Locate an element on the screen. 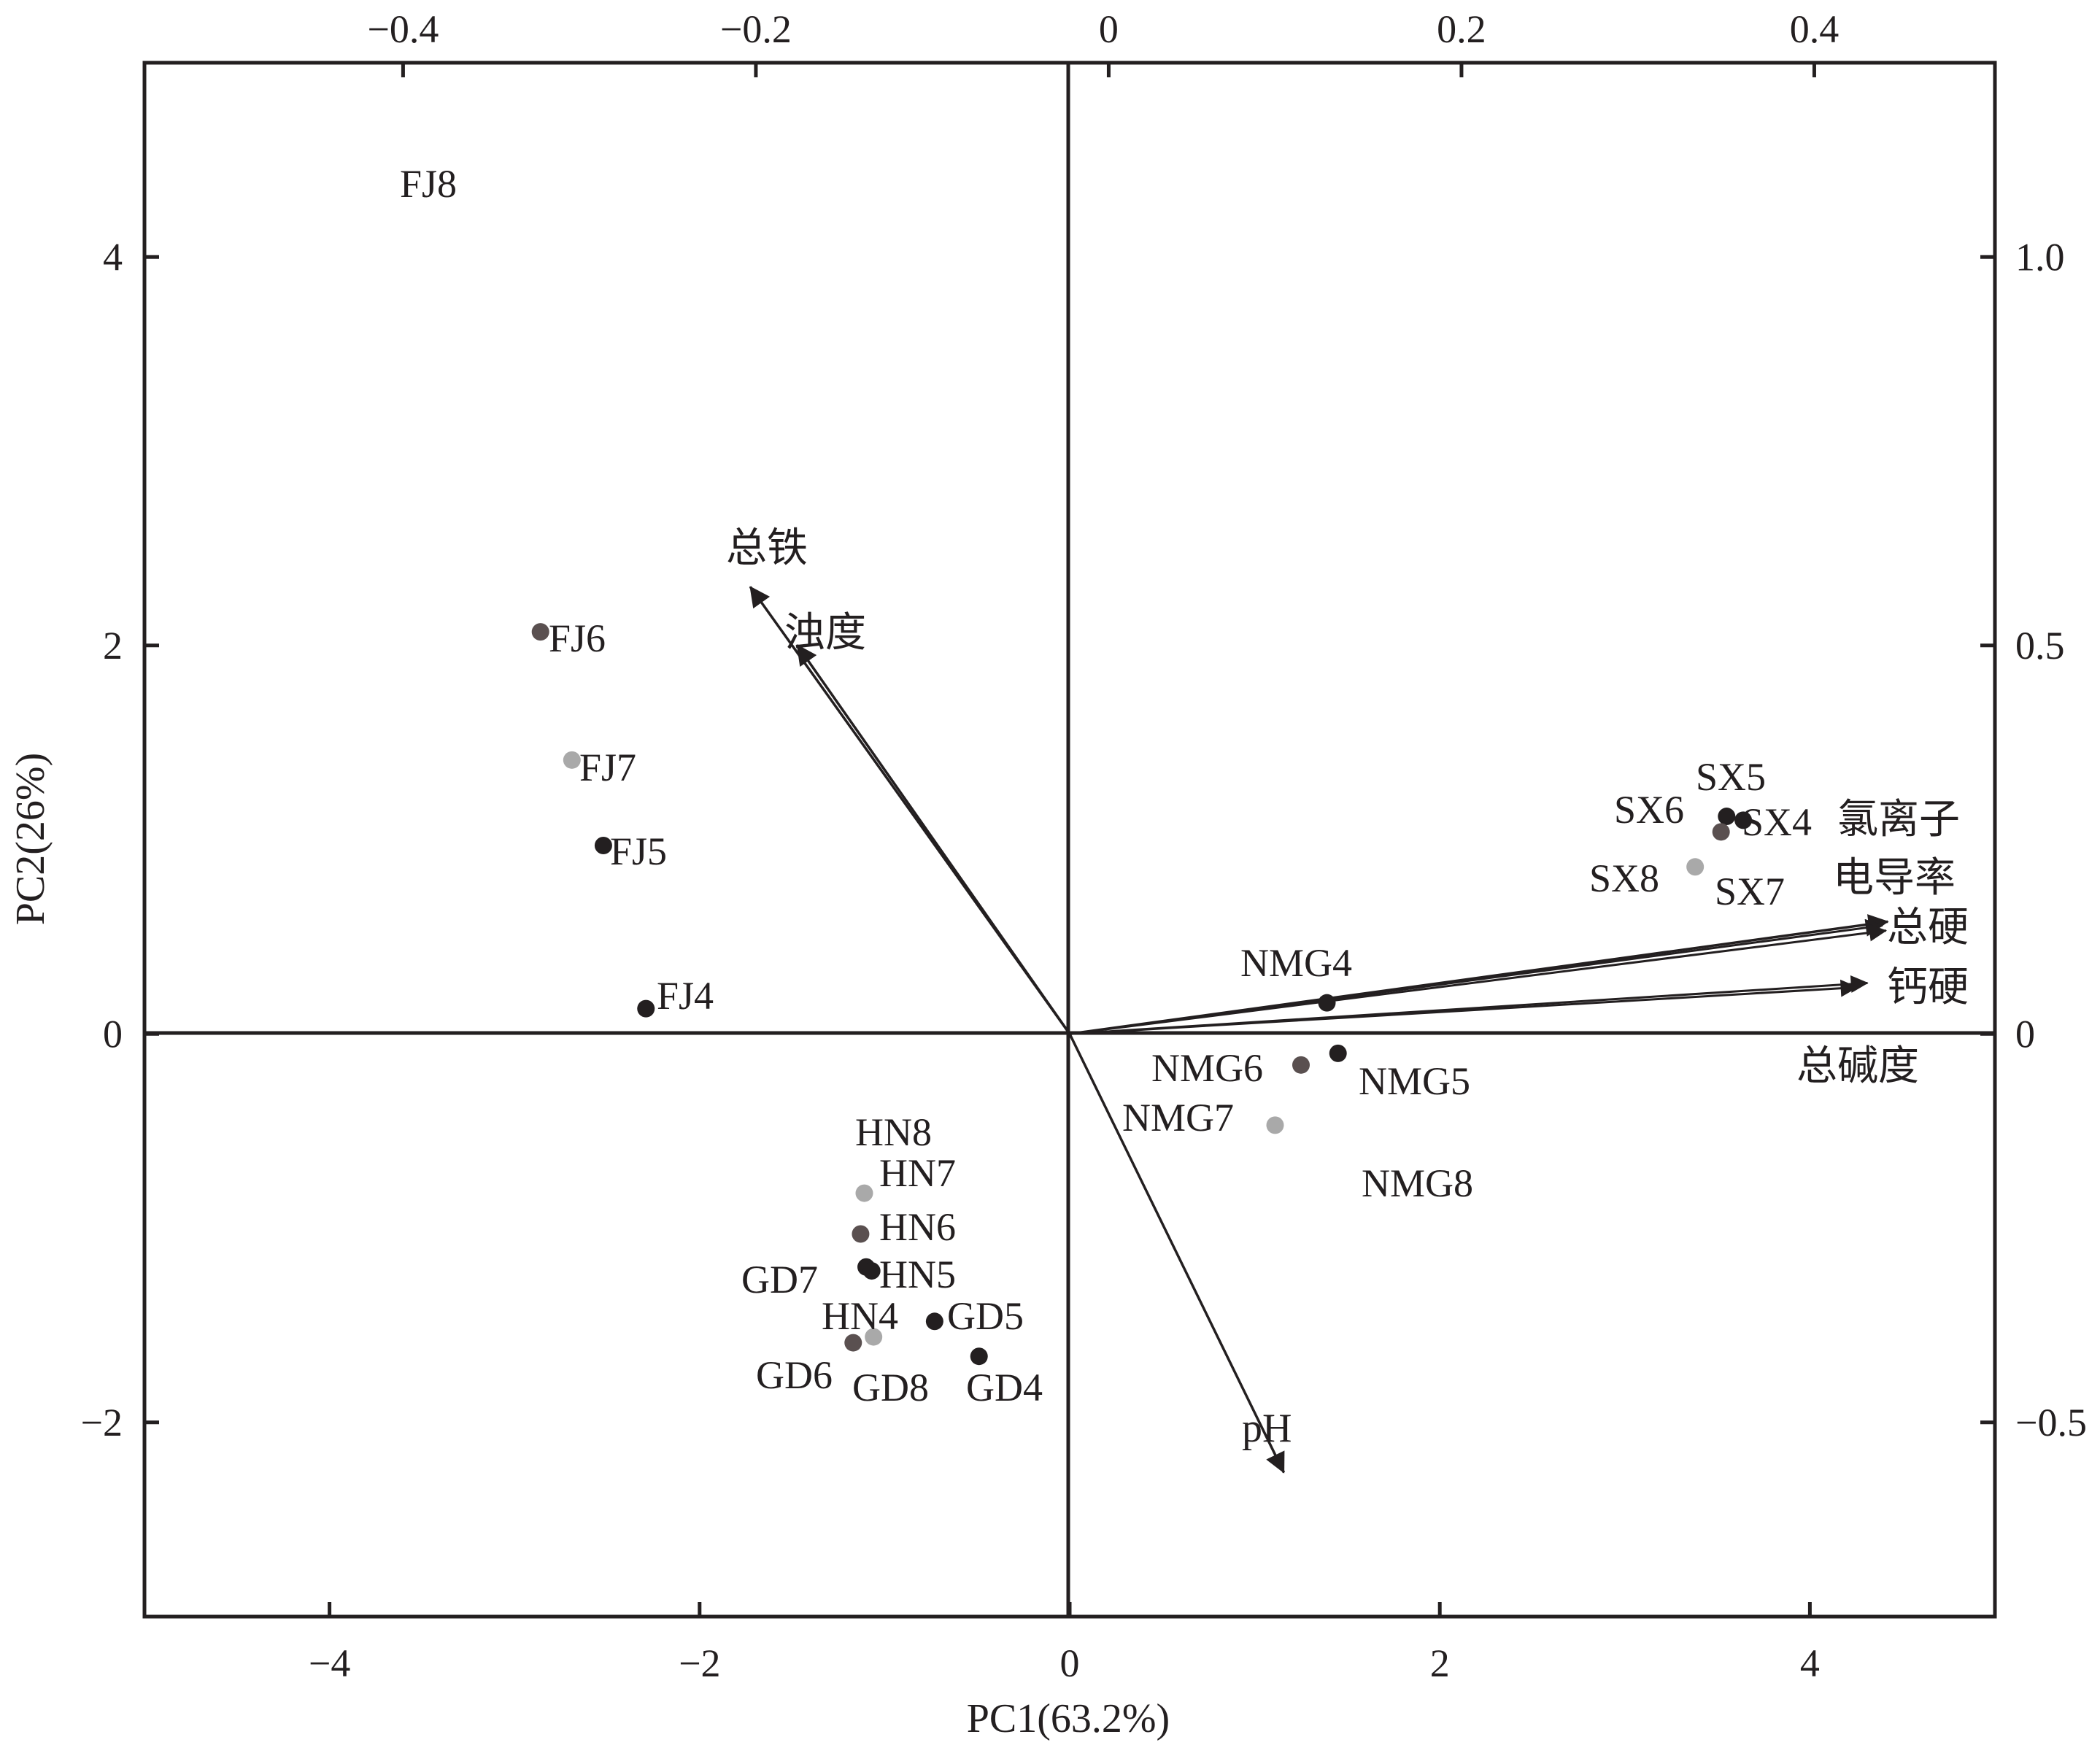 This screenshot has height=1745, width=2100. loading-label: pH is located at coordinates (1267, 1429).